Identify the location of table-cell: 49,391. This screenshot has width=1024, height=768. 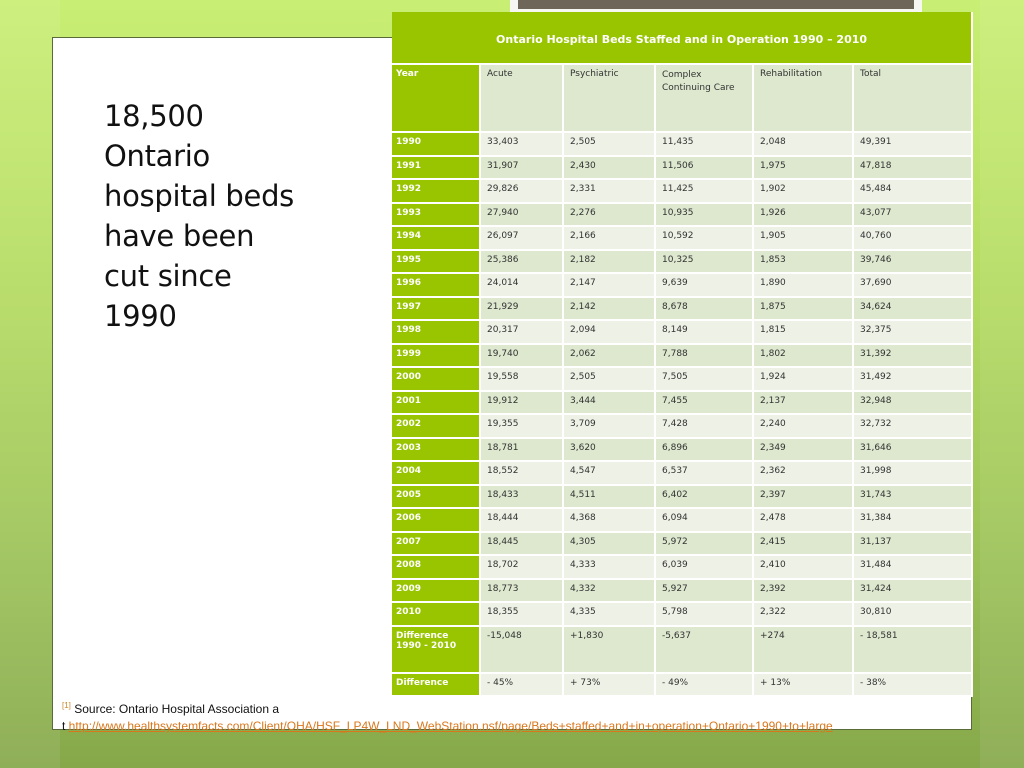
(914, 145).